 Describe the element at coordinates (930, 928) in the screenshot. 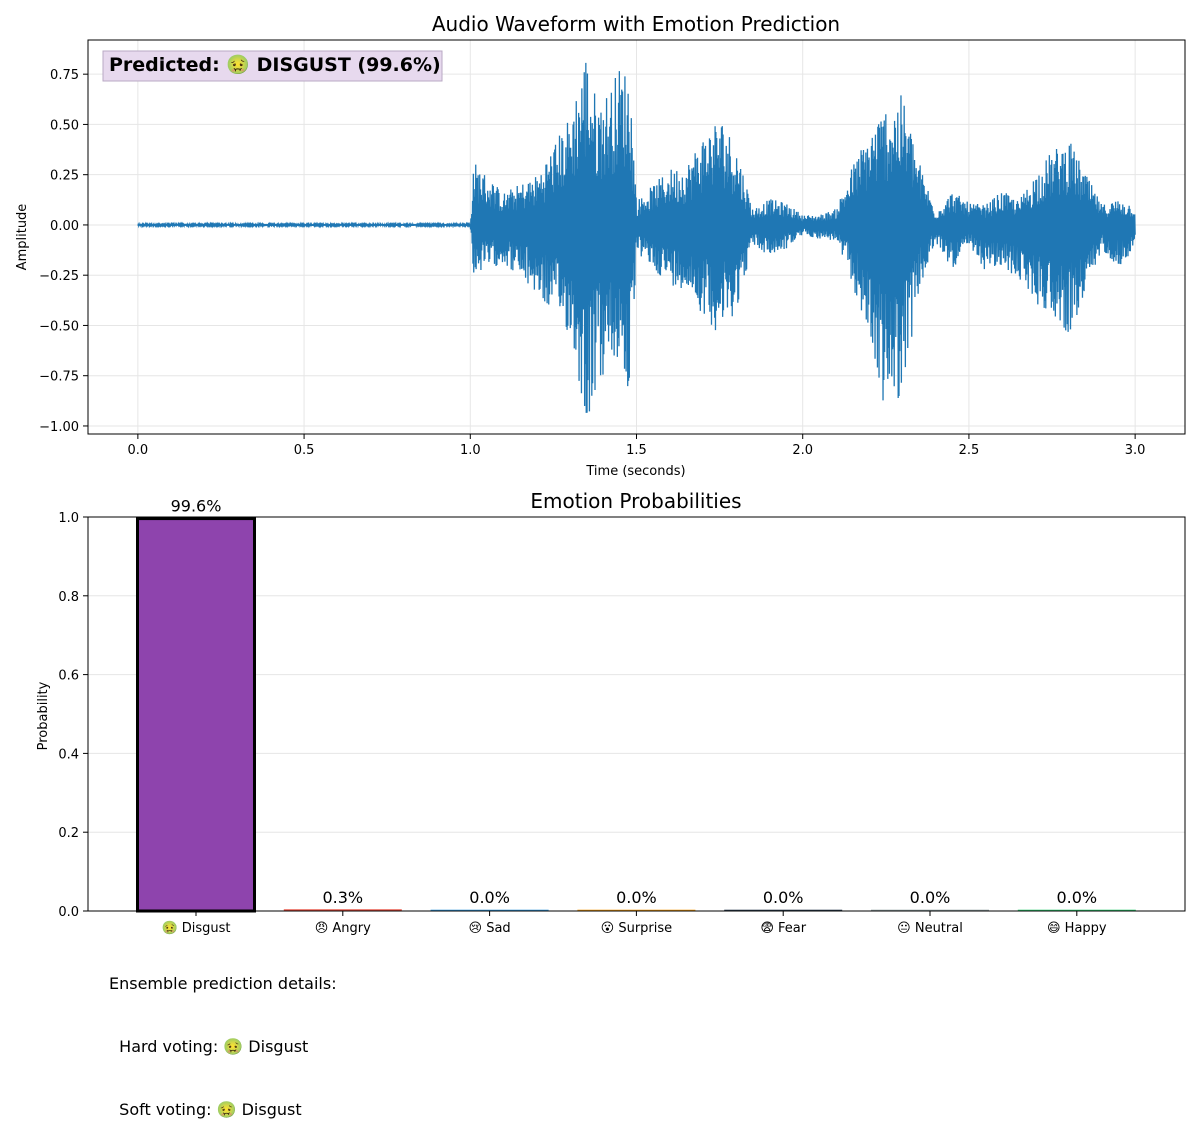

I see `category-label: 😐 Neutral` at that location.